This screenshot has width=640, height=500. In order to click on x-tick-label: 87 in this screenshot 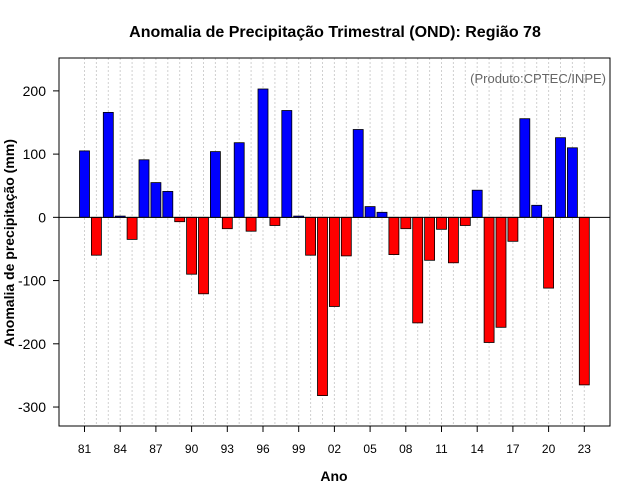, I will do `click(156, 449)`.